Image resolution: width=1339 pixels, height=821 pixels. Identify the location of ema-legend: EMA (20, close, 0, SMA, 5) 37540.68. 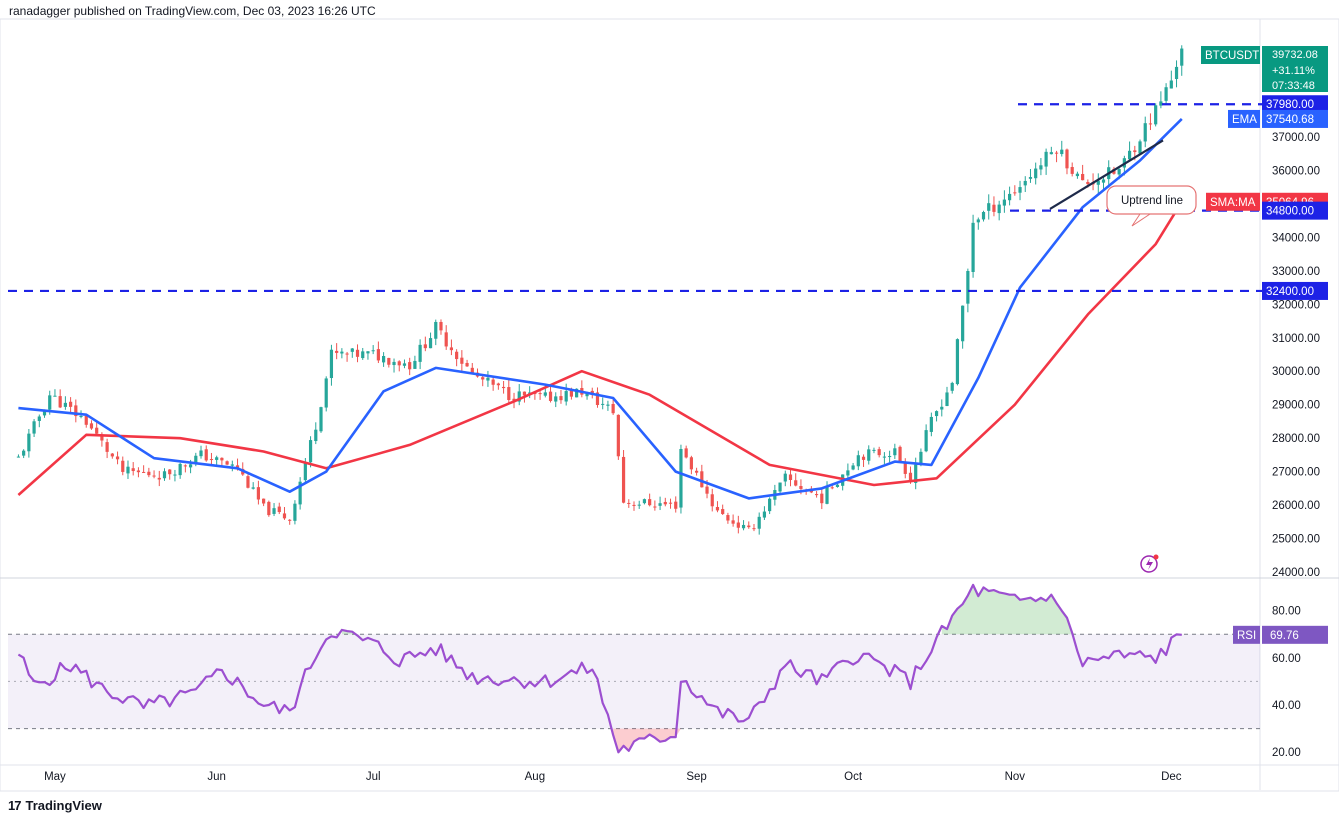
(111, 55).